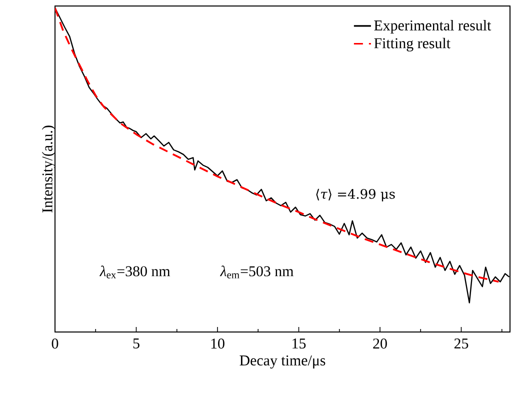 The image size is (522, 402). I want to click on annotation: ⟨τ⟩ =4.99 μs, so click(355, 195).